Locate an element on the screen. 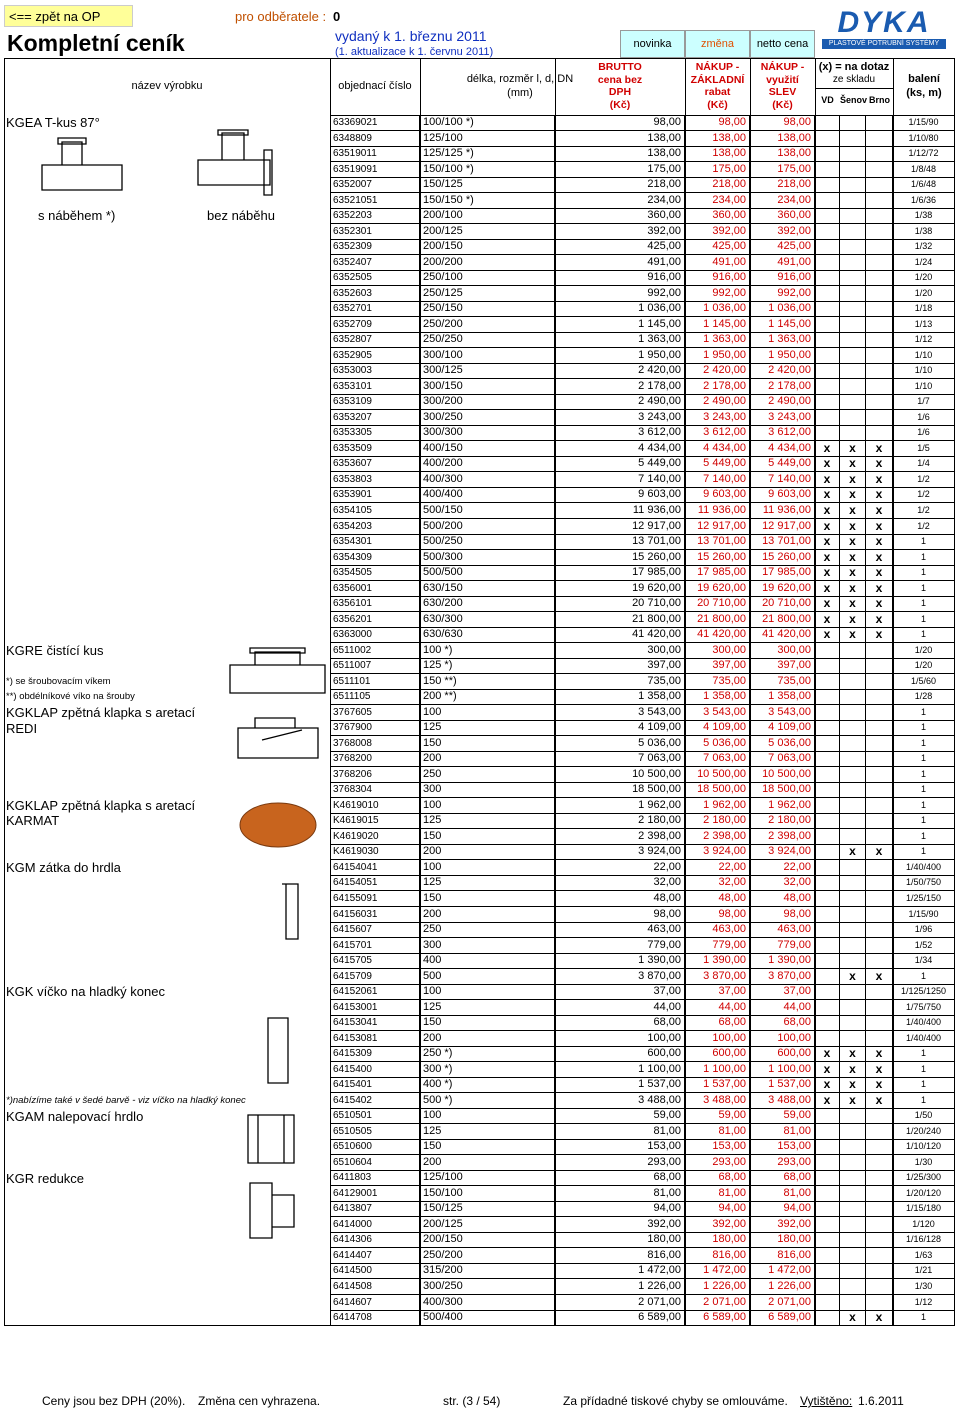  size: 250 is located at coordinates (487, 930).